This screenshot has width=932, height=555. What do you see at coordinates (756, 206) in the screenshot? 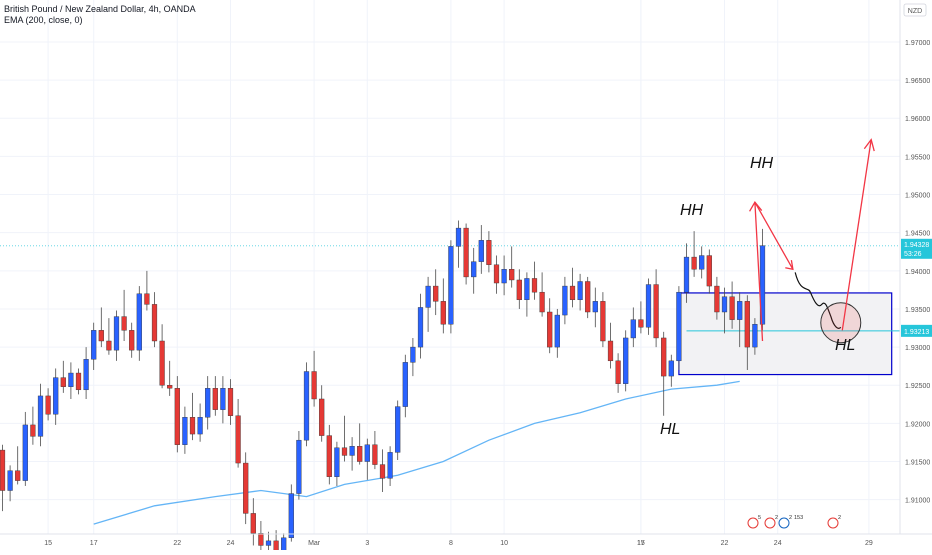
I see `arrowhead-top` at bounding box center [756, 206].